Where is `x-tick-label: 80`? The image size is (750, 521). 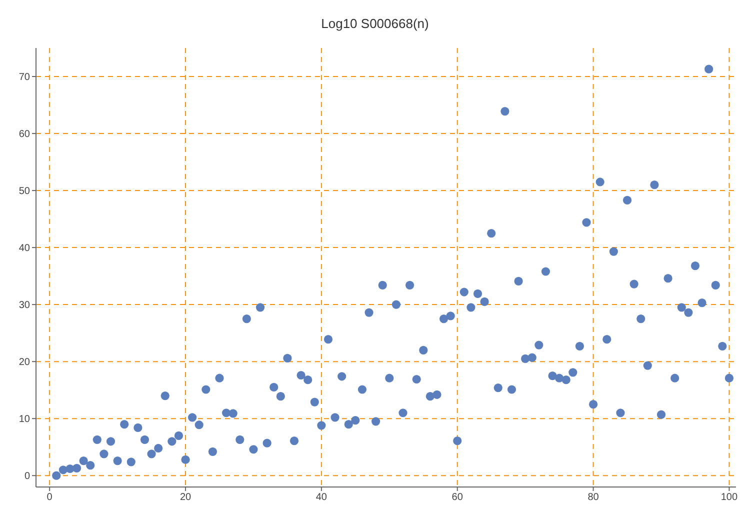 x-tick-label: 80 is located at coordinates (594, 498).